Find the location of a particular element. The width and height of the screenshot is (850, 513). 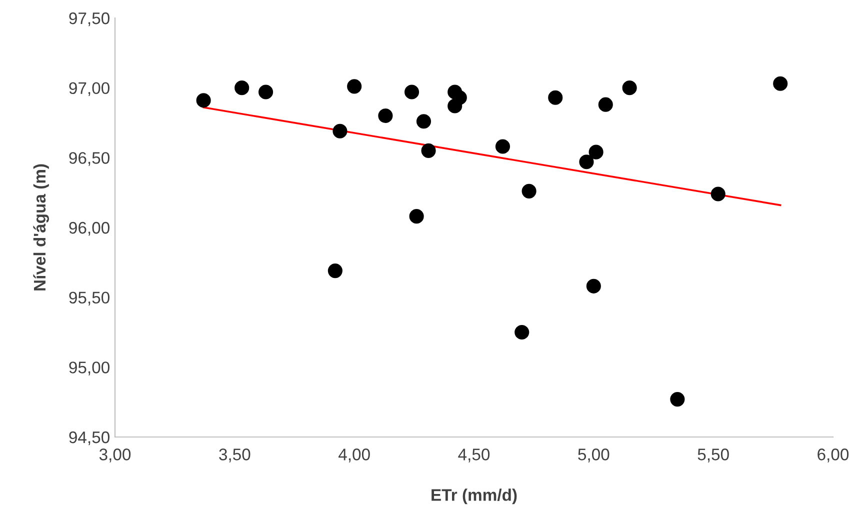

x-tick-label: 5,50 is located at coordinates (713, 455).